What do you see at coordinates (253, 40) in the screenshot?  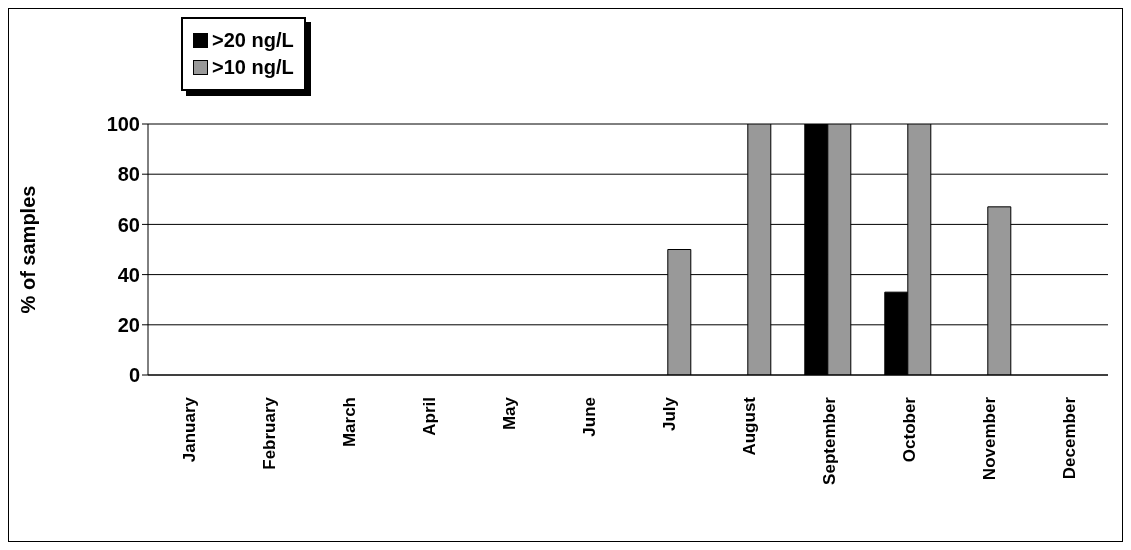 I see `legend-label: >20 ng/L` at bounding box center [253, 40].